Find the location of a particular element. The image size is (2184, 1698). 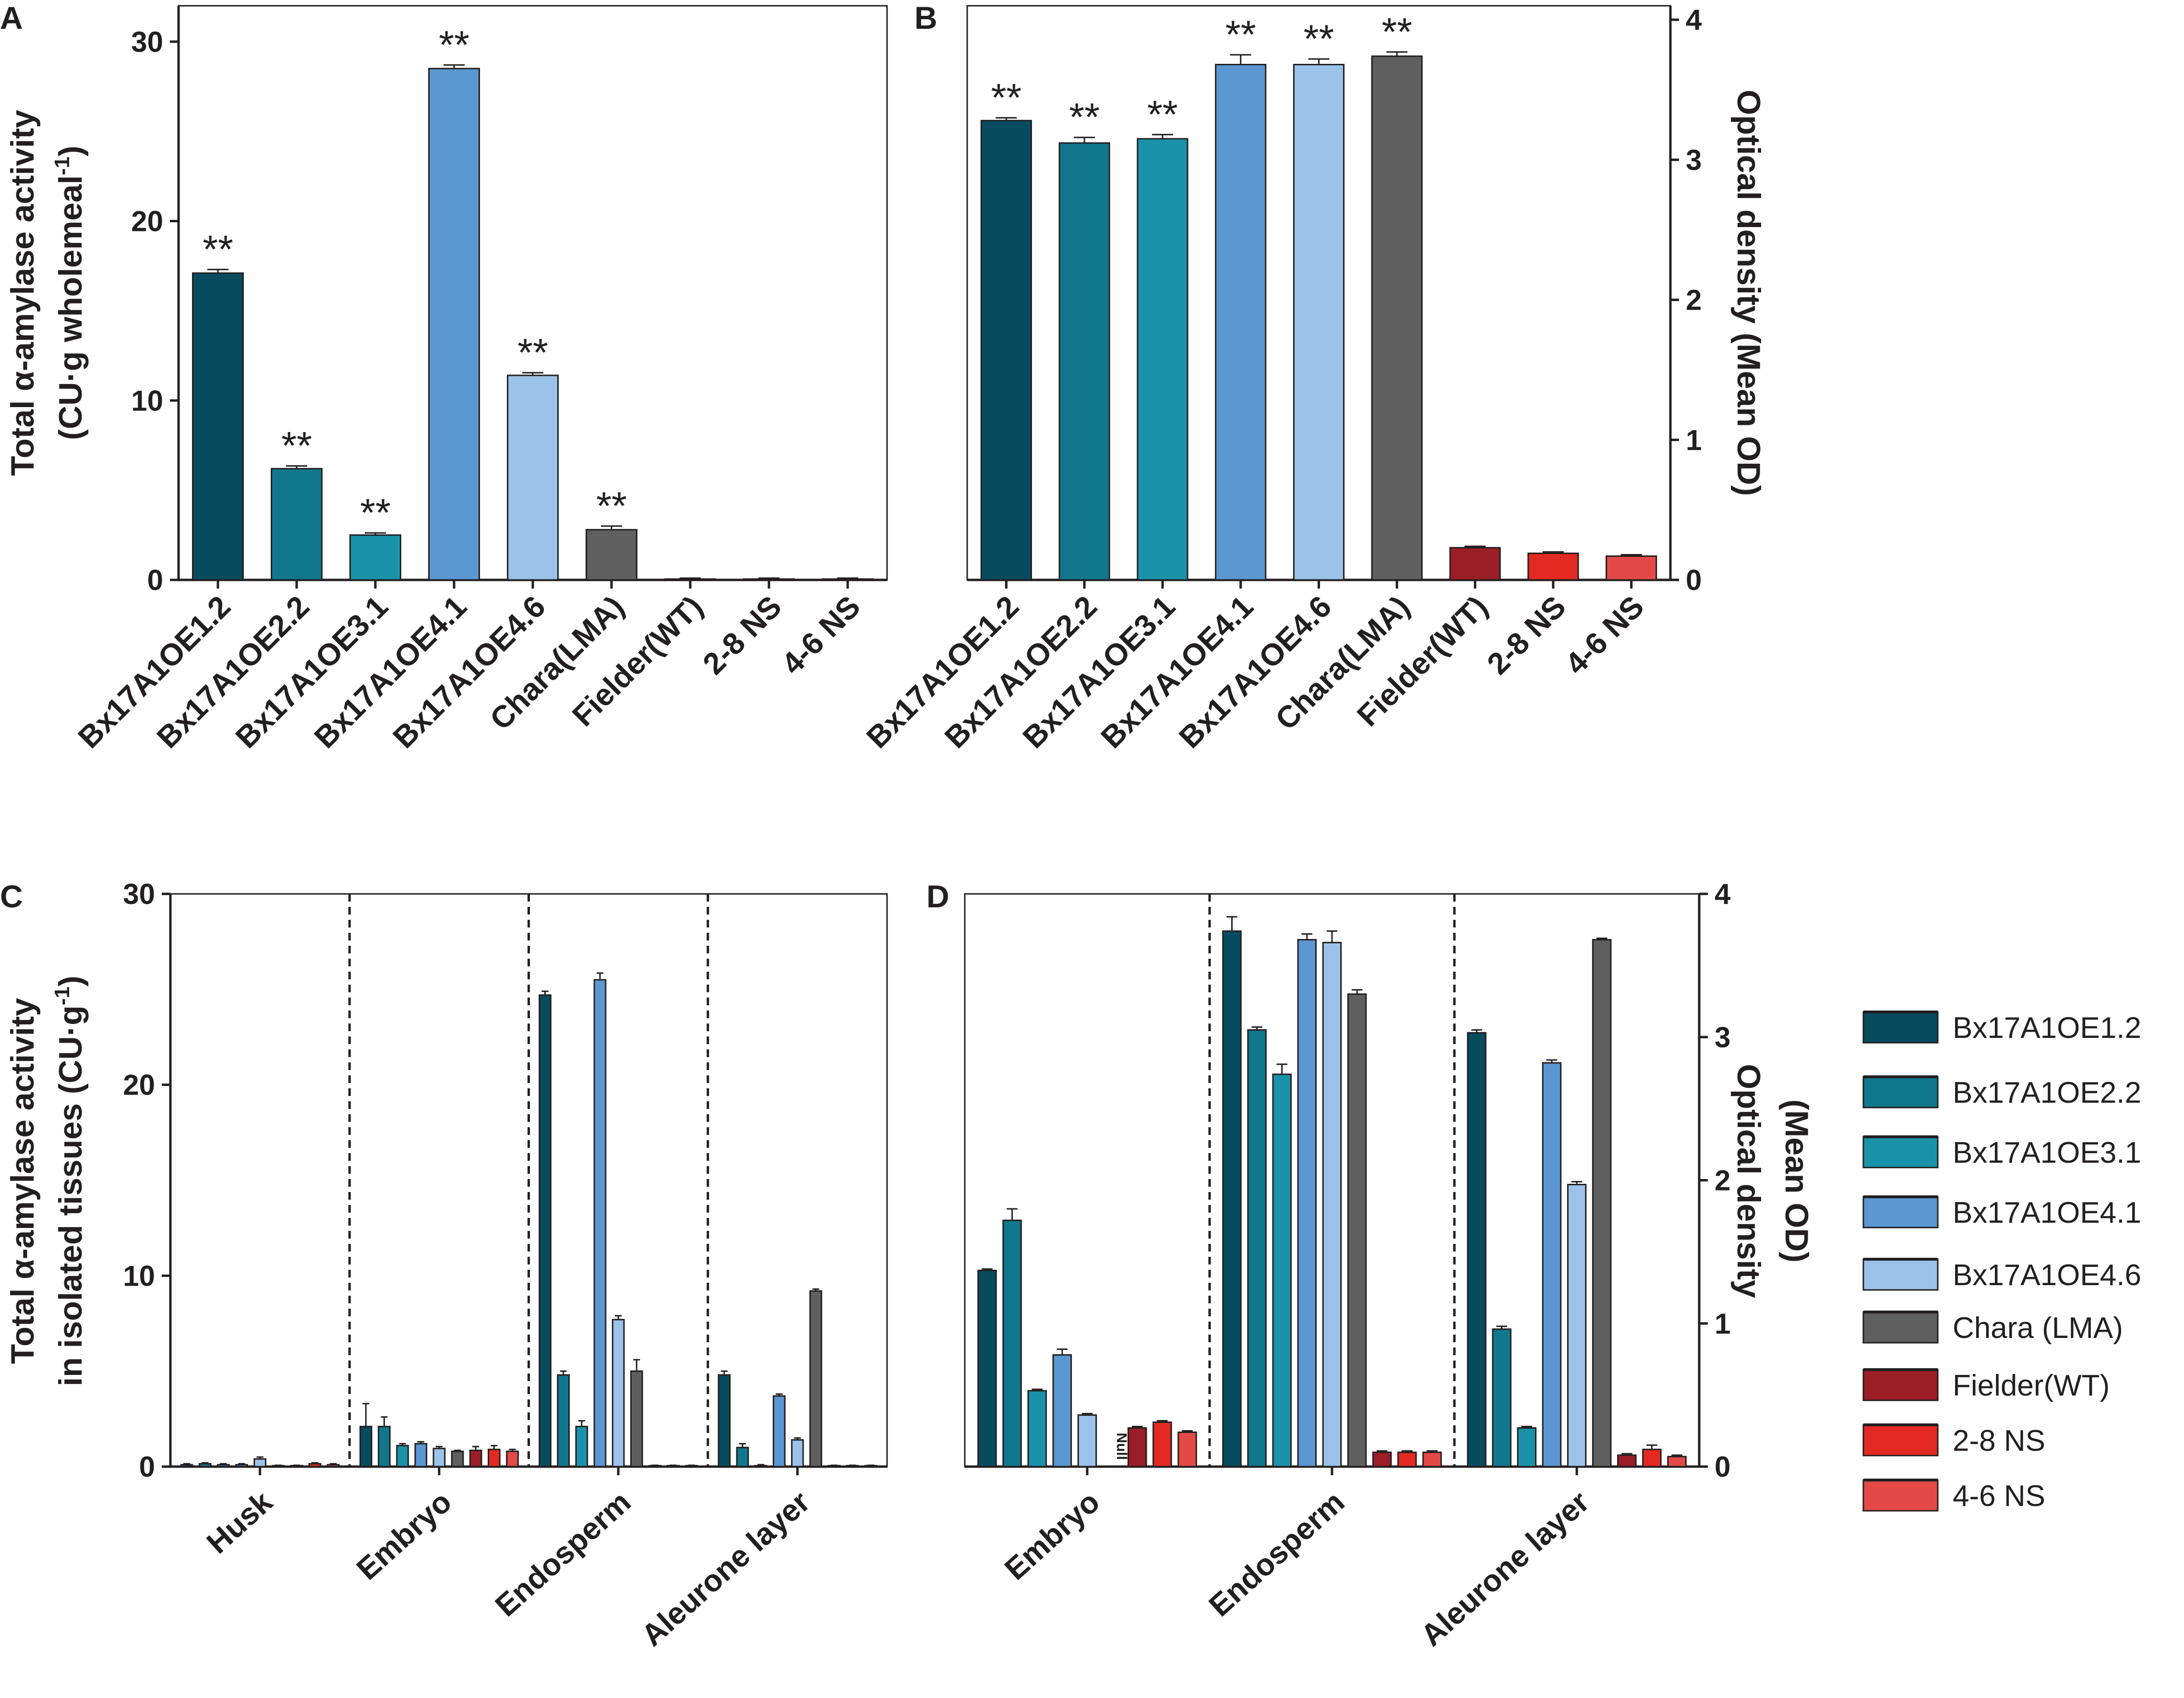

bar-c-husk-4-6-ns is located at coordinates (333, 1466).